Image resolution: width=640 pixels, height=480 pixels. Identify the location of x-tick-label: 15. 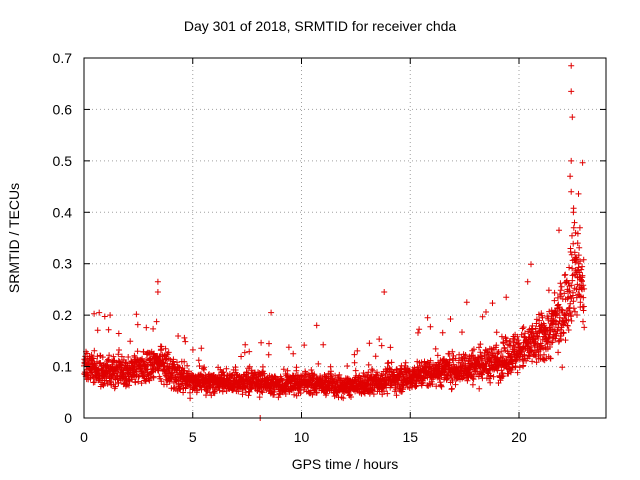
(410, 437).